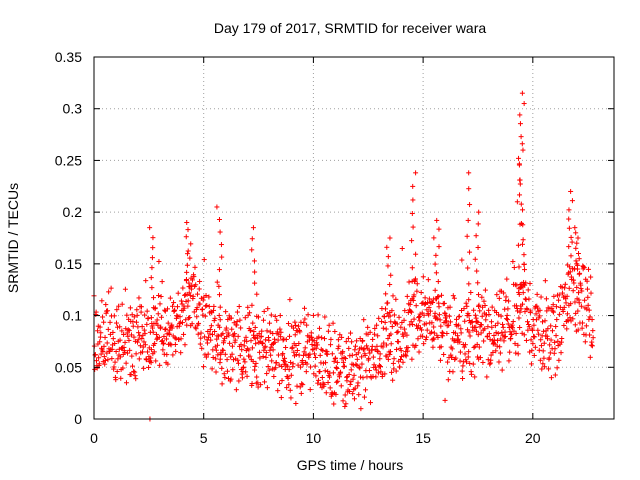 This screenshot has height=480, width=640. I want to click on y-axis-label: SRMTID / TECUs, so click(13, 238).